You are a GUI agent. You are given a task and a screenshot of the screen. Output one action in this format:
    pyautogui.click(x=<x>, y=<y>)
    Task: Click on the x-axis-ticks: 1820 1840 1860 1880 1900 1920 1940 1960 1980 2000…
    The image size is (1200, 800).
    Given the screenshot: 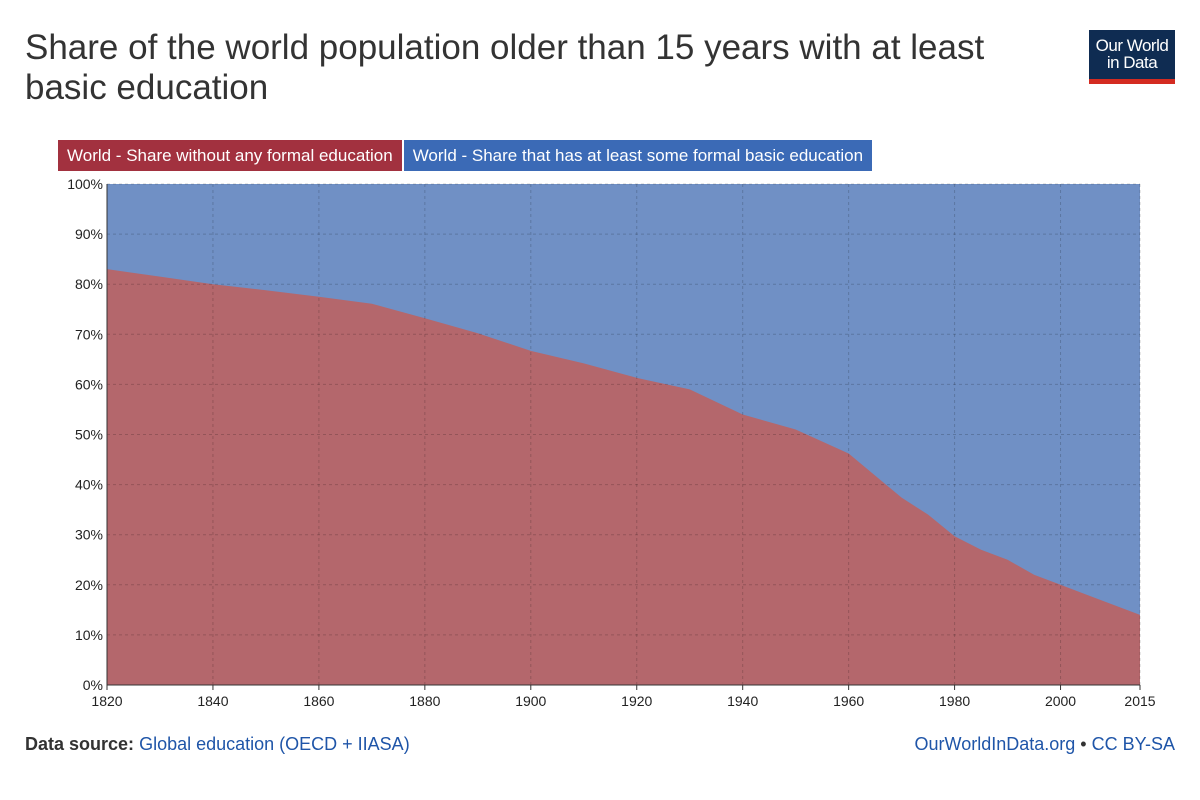 What is the action you would take?
    pyautogui.click(x=623, y=697)
    